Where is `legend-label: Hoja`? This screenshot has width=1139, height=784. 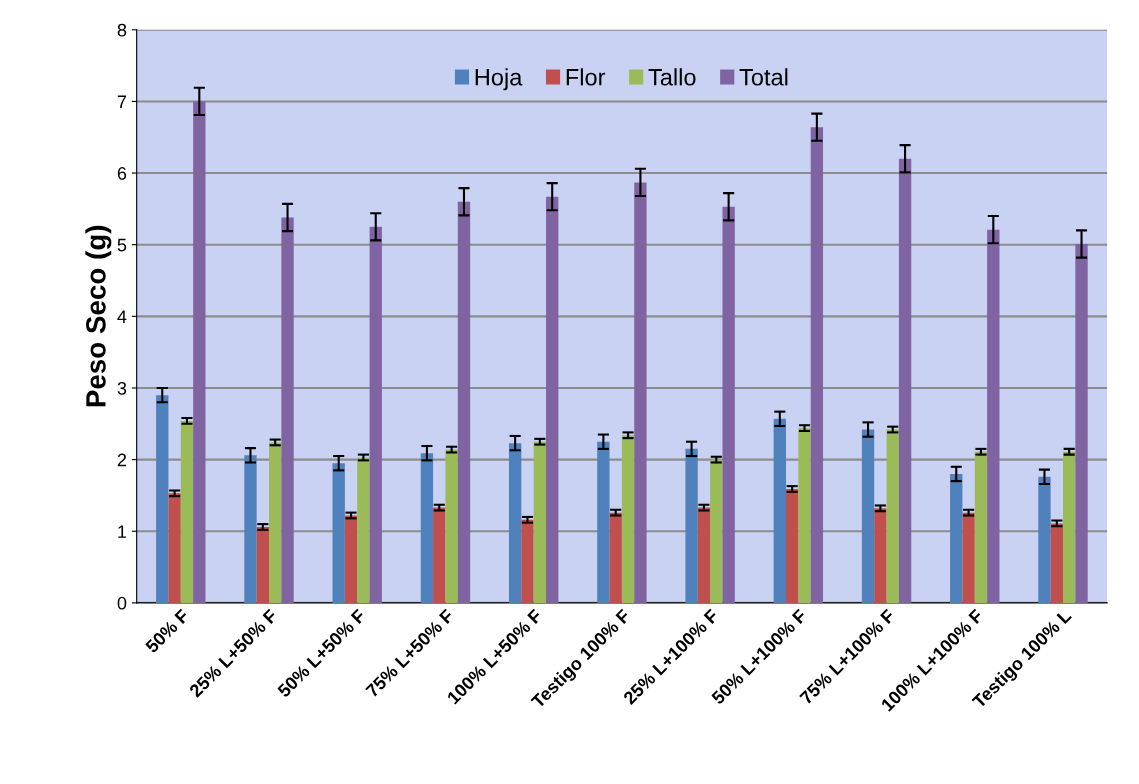
legend-label: Hoja is located at coordinates (499, 79).